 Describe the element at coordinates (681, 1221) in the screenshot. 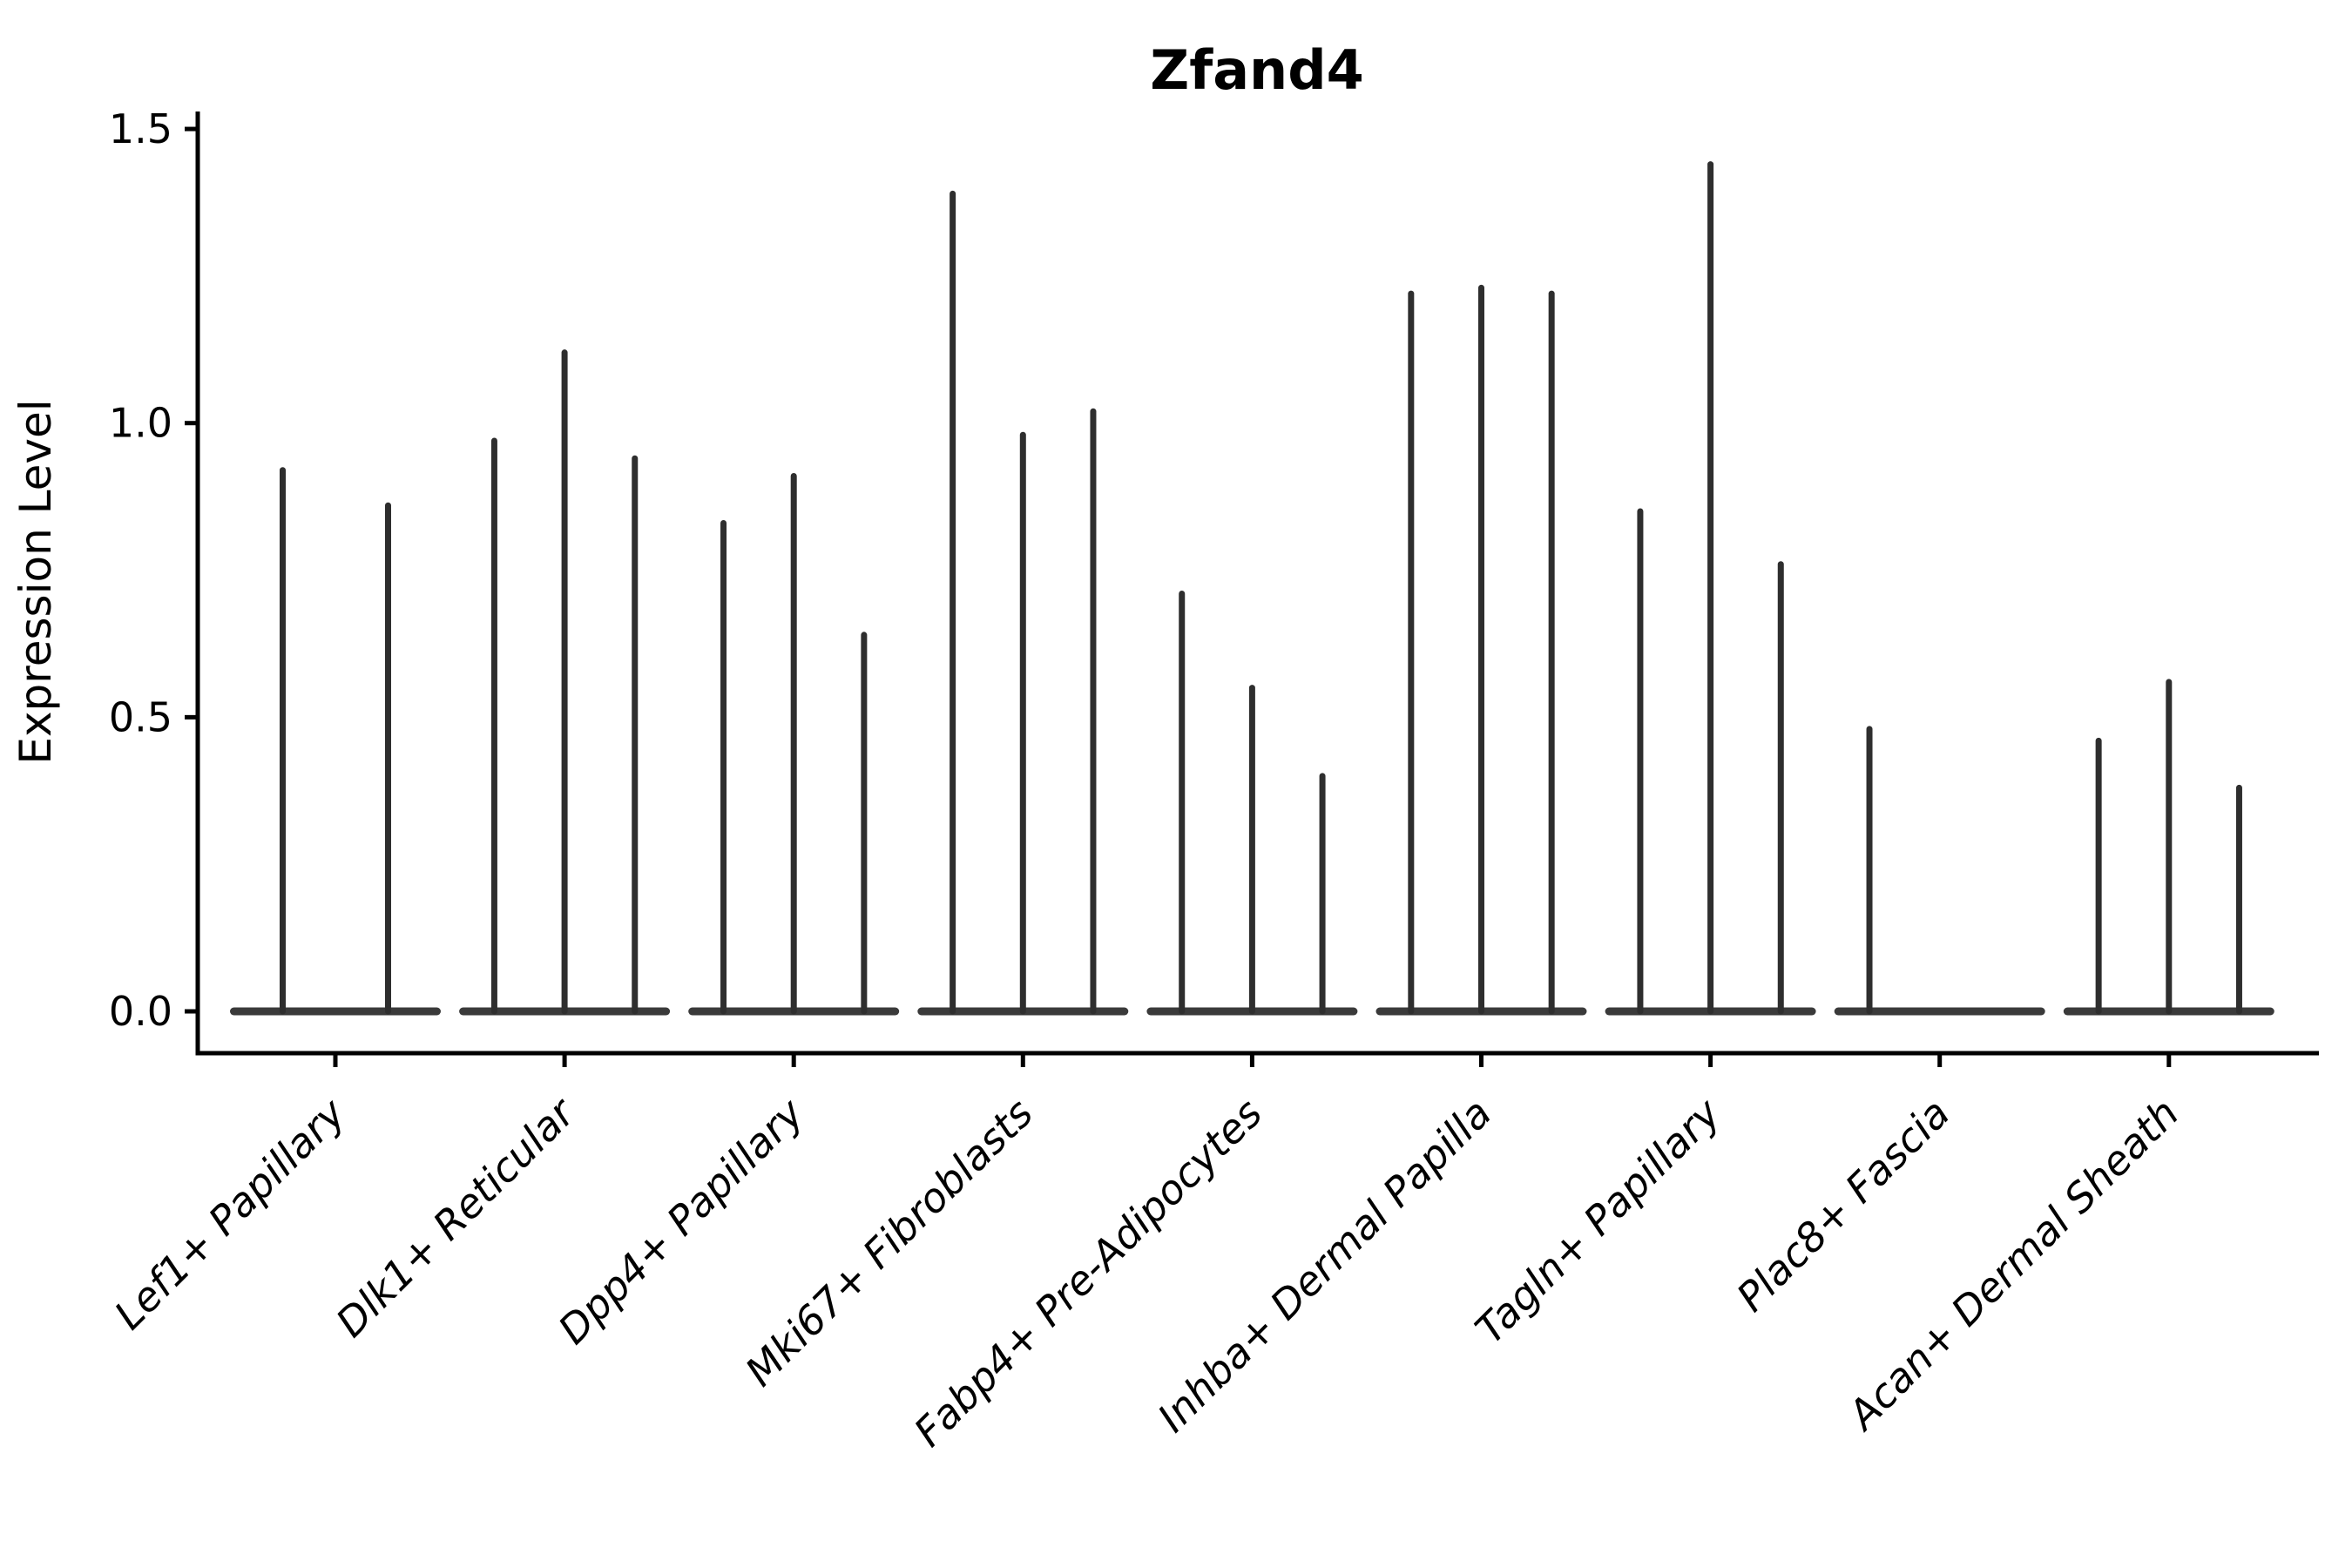

I see `x-axis-label: Dpp4+ Papillary` at that location.